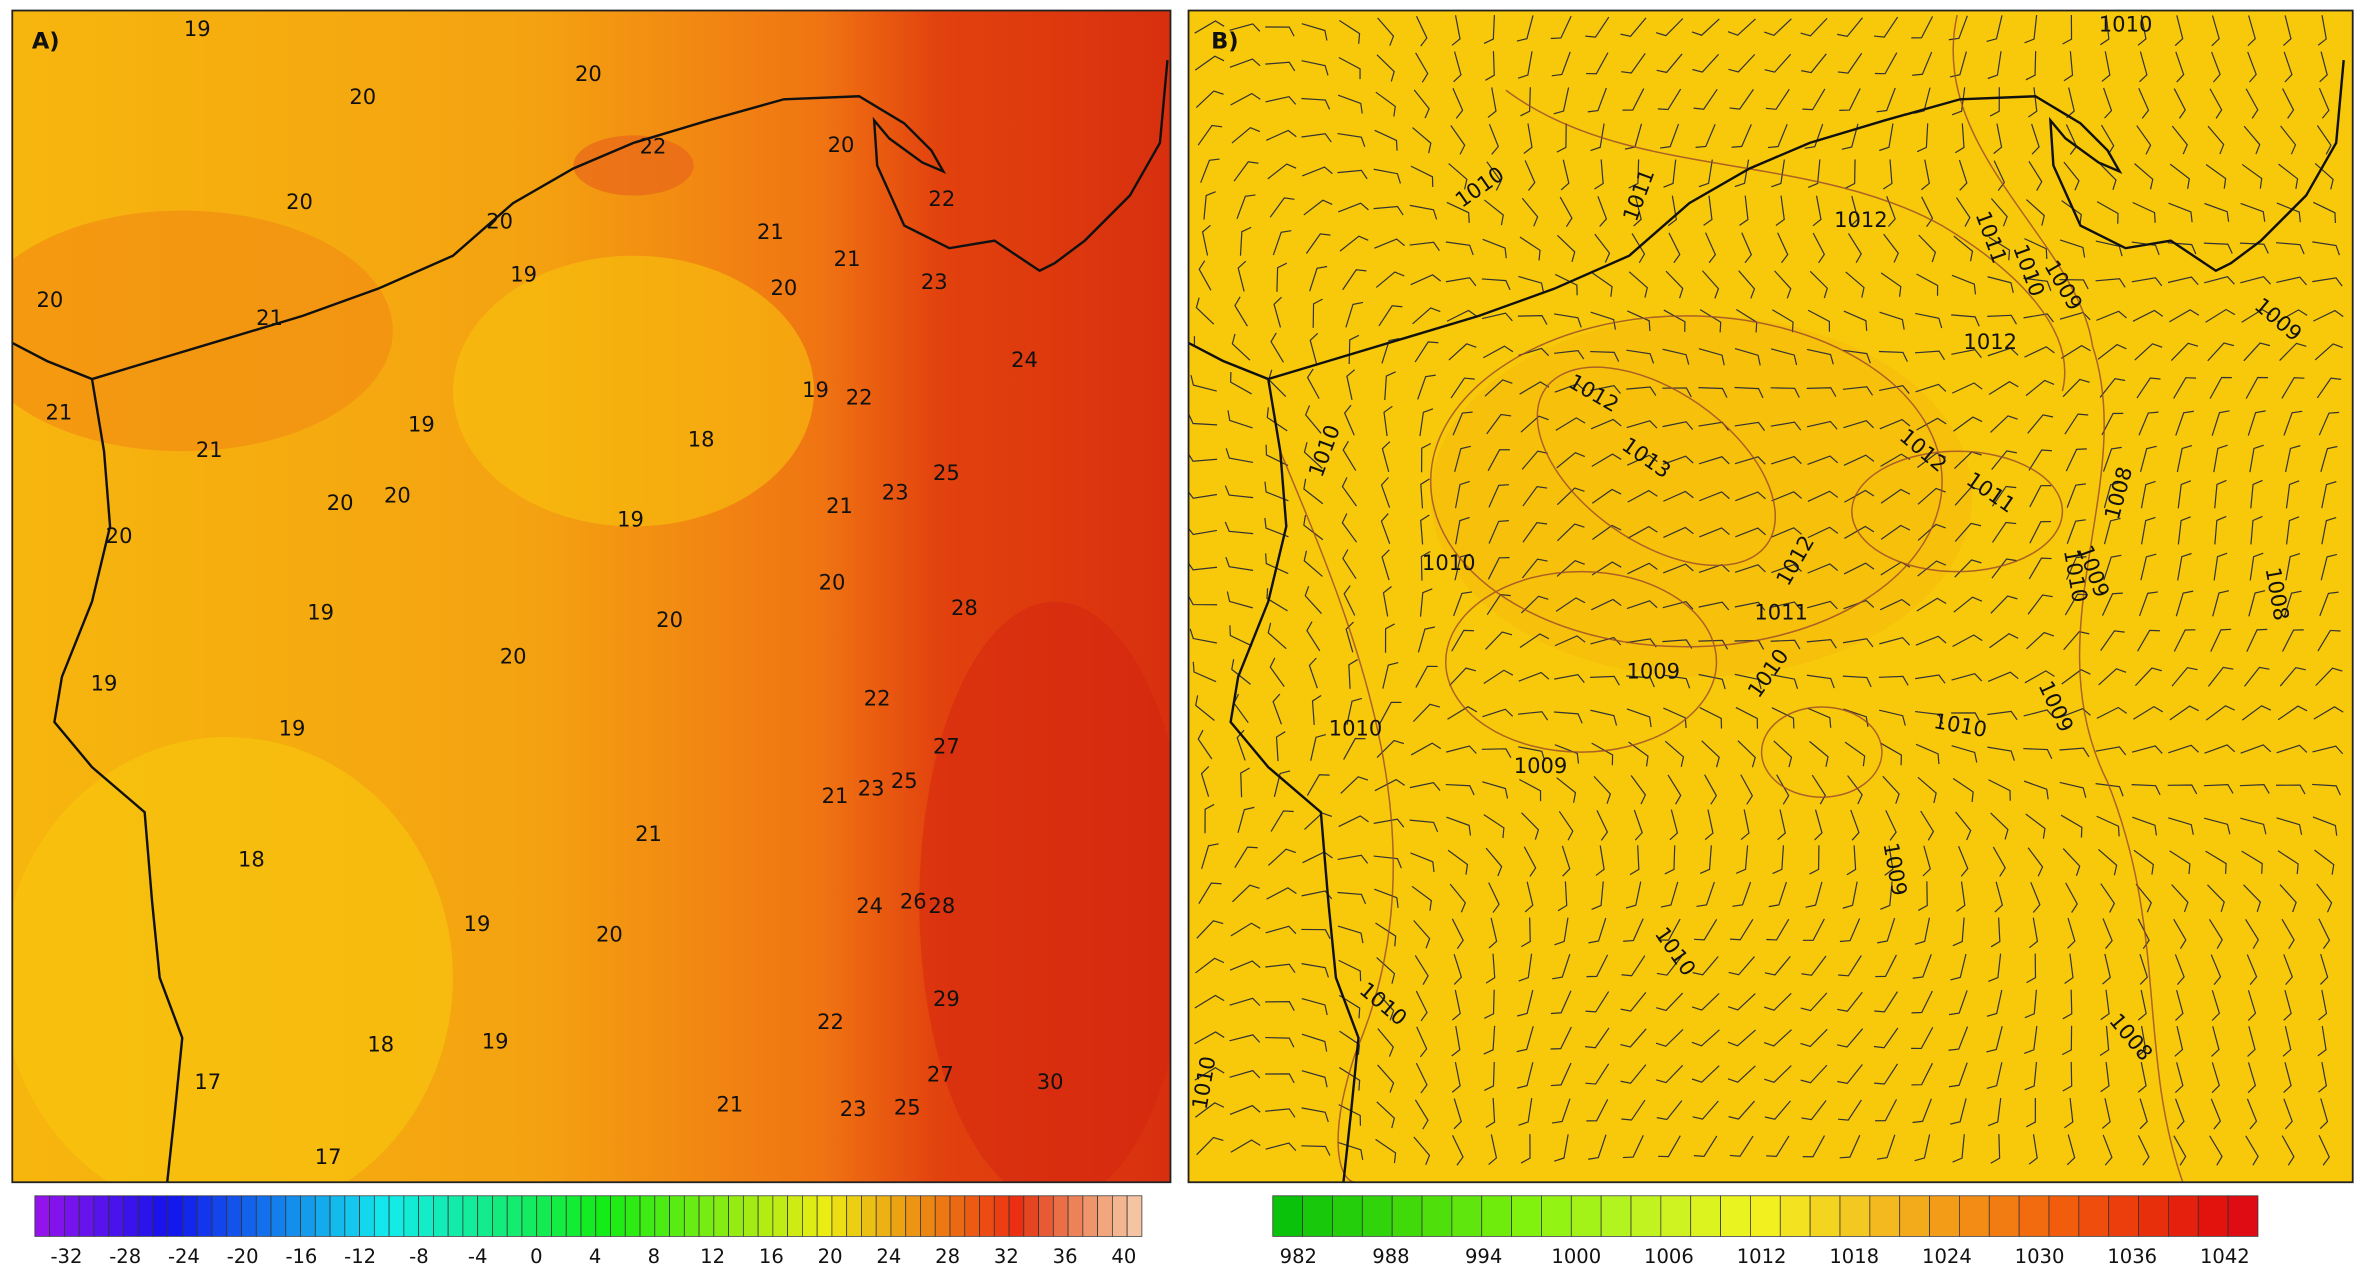 This screenshot has height=1274, width=2362. What do you see at coordinates (1854, 1256) in the screenshot?
I see `colorbar-tick-label: 1018` at bounding box center [1854, 1256].